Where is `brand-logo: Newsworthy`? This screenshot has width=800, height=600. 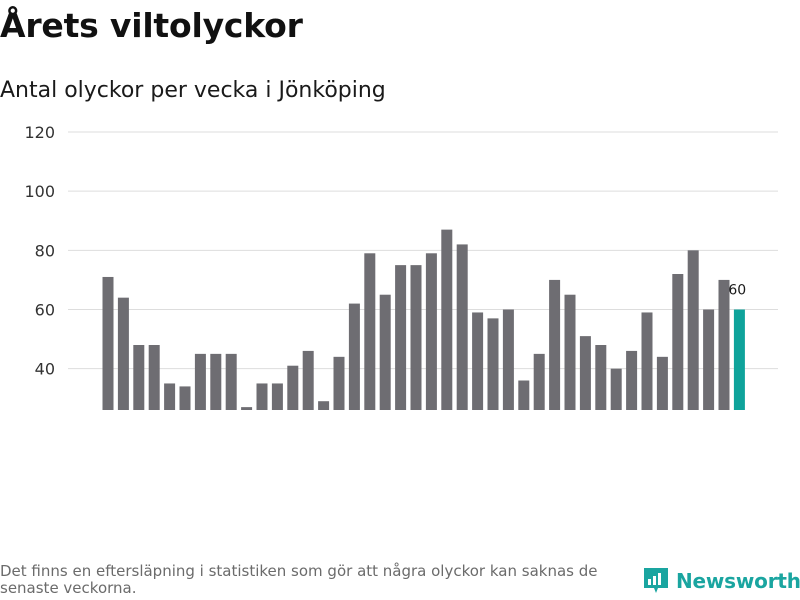 brand-logo: Newsworthy is located at coordinates (722, 581).